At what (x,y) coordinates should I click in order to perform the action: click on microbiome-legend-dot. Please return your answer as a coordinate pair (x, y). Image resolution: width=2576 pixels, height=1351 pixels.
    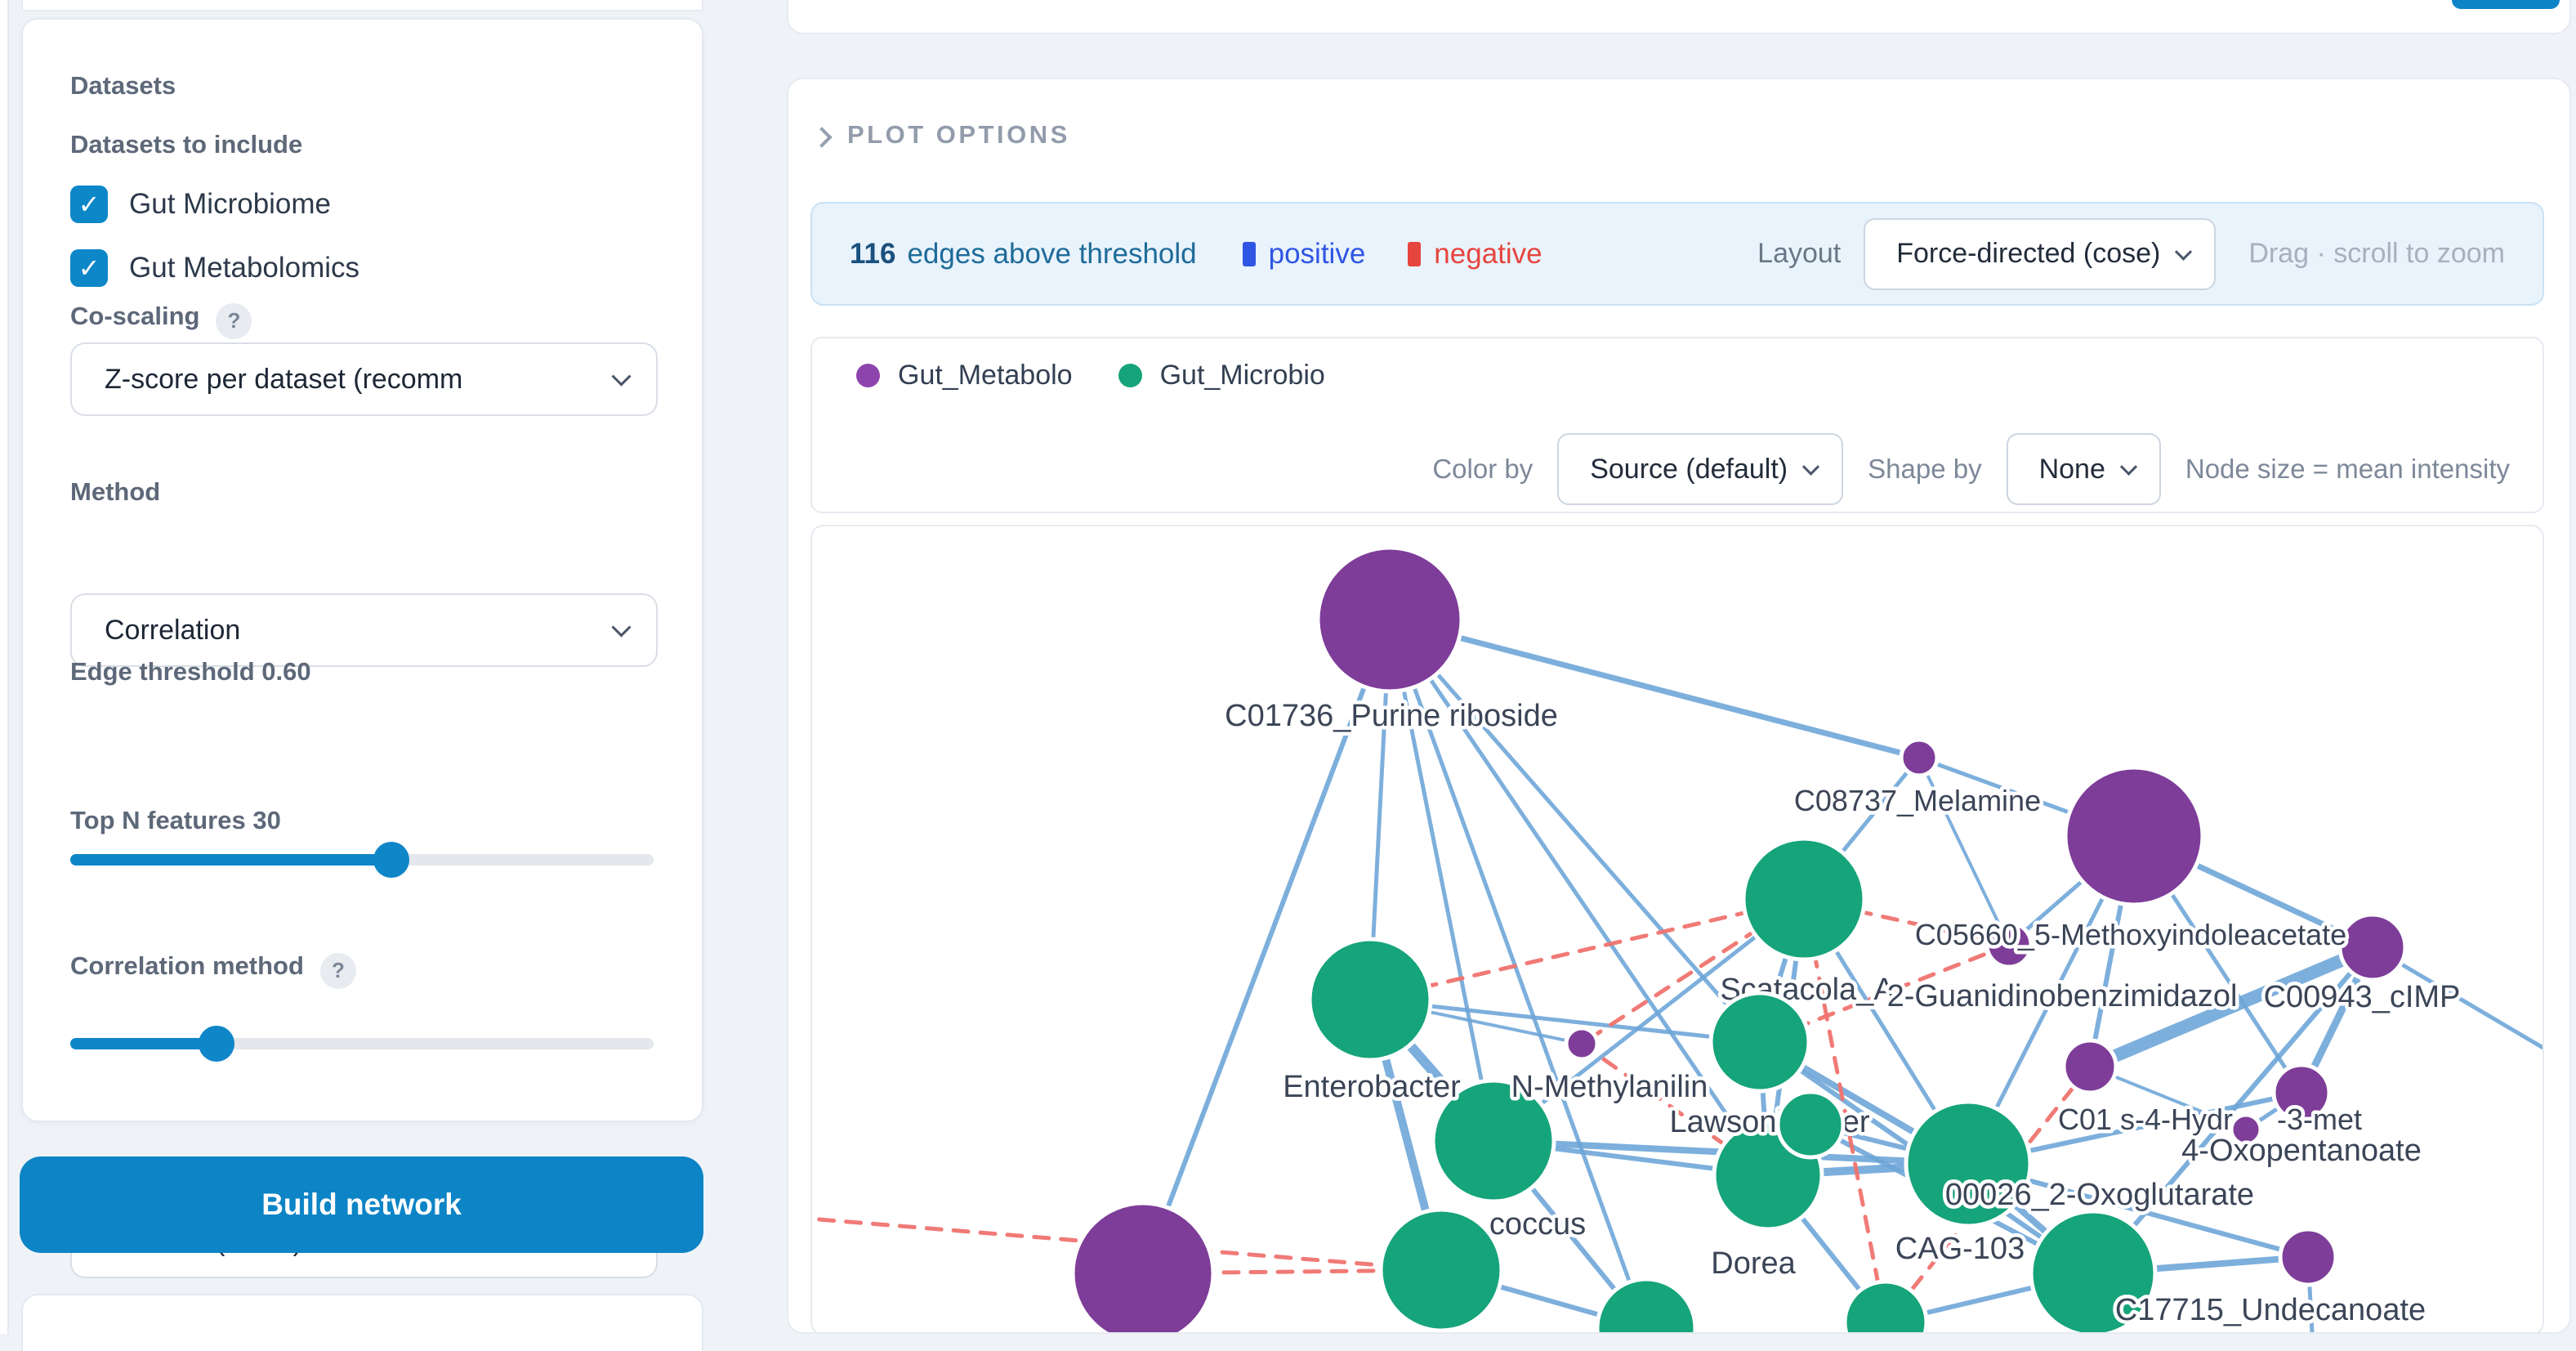
    Looking at the image, I should click on (1130, 376).